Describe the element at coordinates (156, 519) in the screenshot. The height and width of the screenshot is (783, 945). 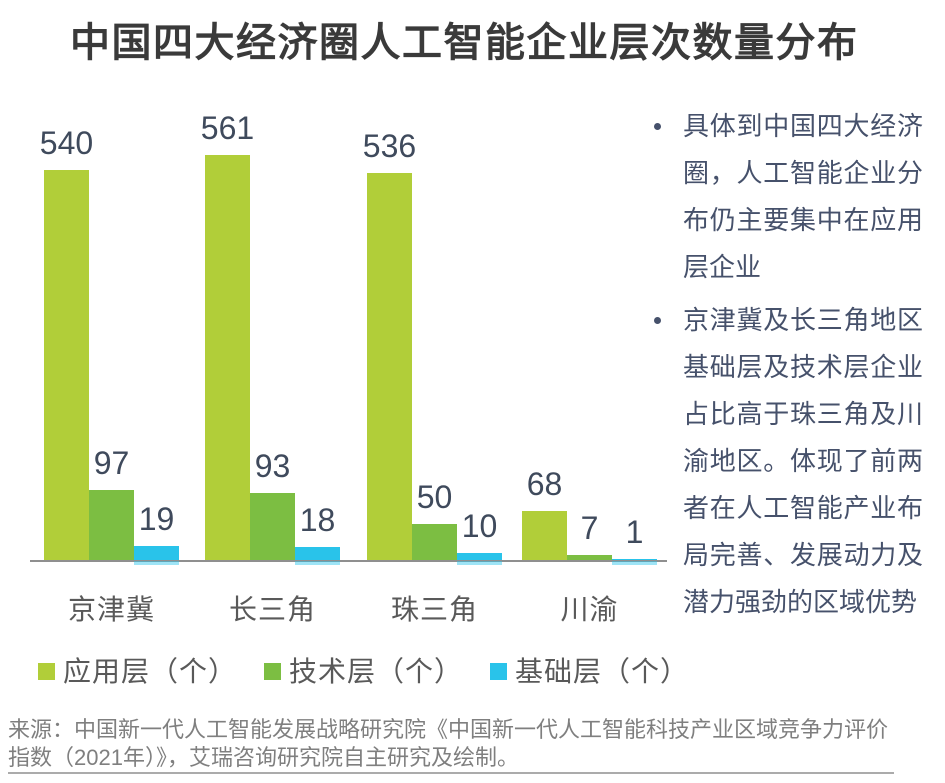
I see `value-label-京津冀-series3: 19` at that location.